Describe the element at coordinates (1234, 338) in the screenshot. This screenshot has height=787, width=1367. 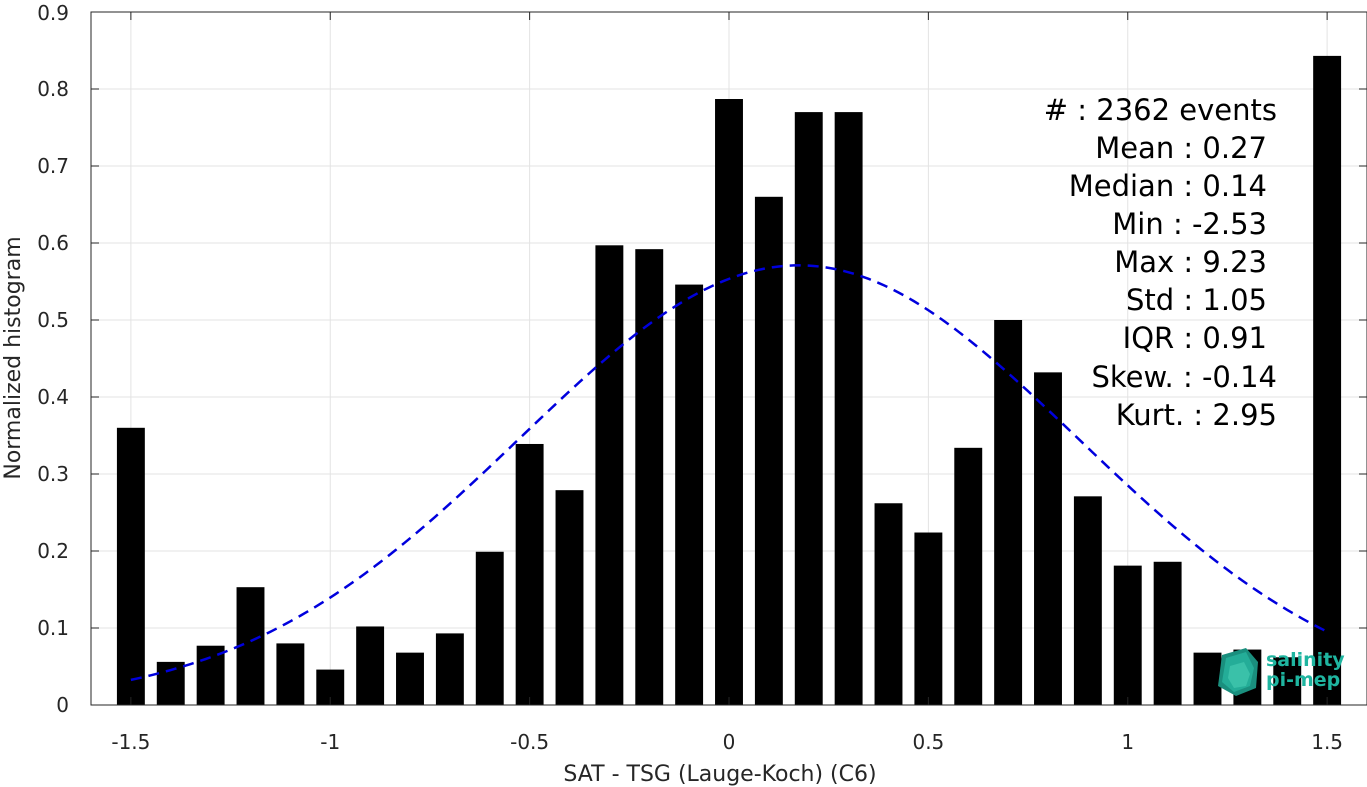
I see `stat-value-6: 0.91` at that location.